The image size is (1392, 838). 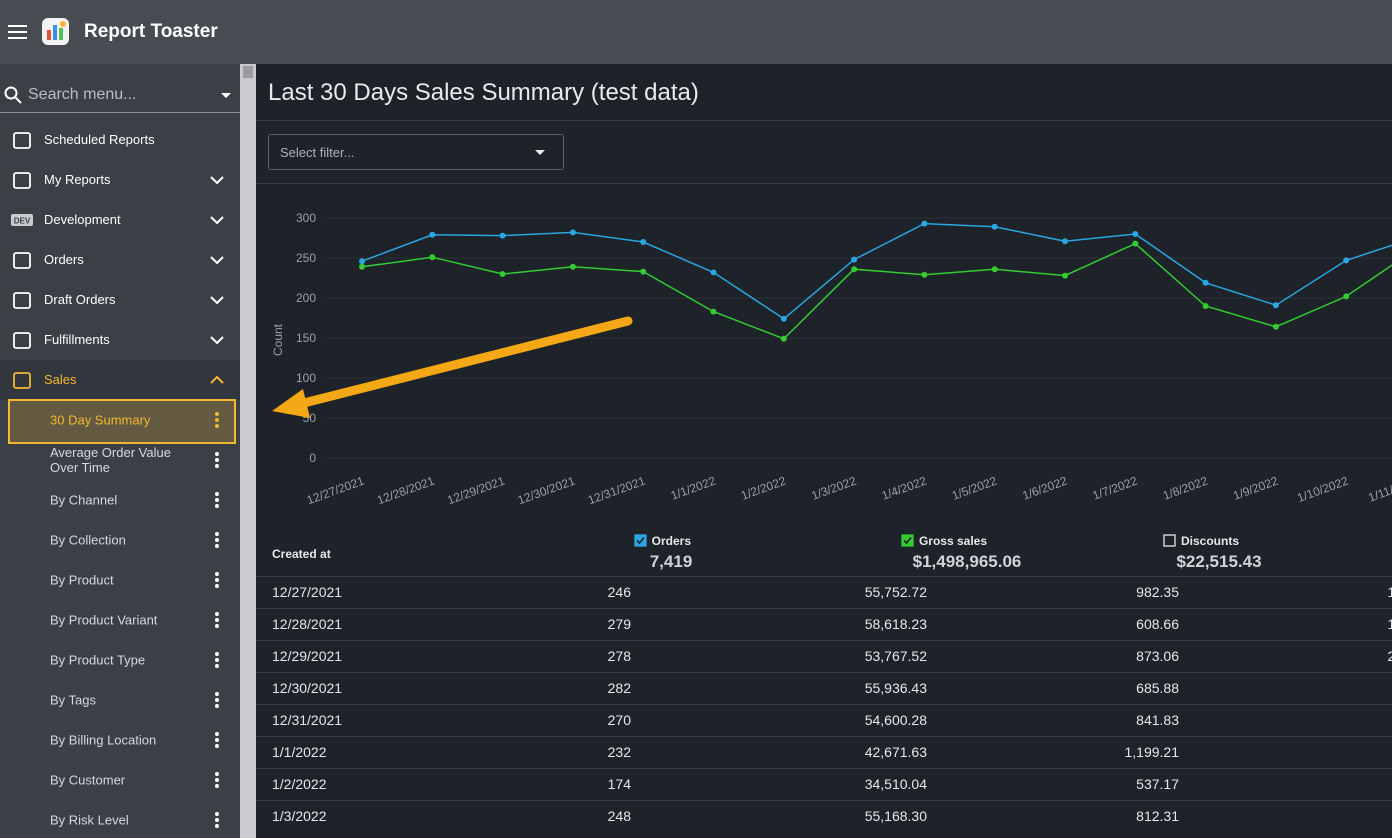 What do you see at coordinates (84, 500) in the screenshot?
I see `submenu-label: By Channel` at bounding box center [84, 500].